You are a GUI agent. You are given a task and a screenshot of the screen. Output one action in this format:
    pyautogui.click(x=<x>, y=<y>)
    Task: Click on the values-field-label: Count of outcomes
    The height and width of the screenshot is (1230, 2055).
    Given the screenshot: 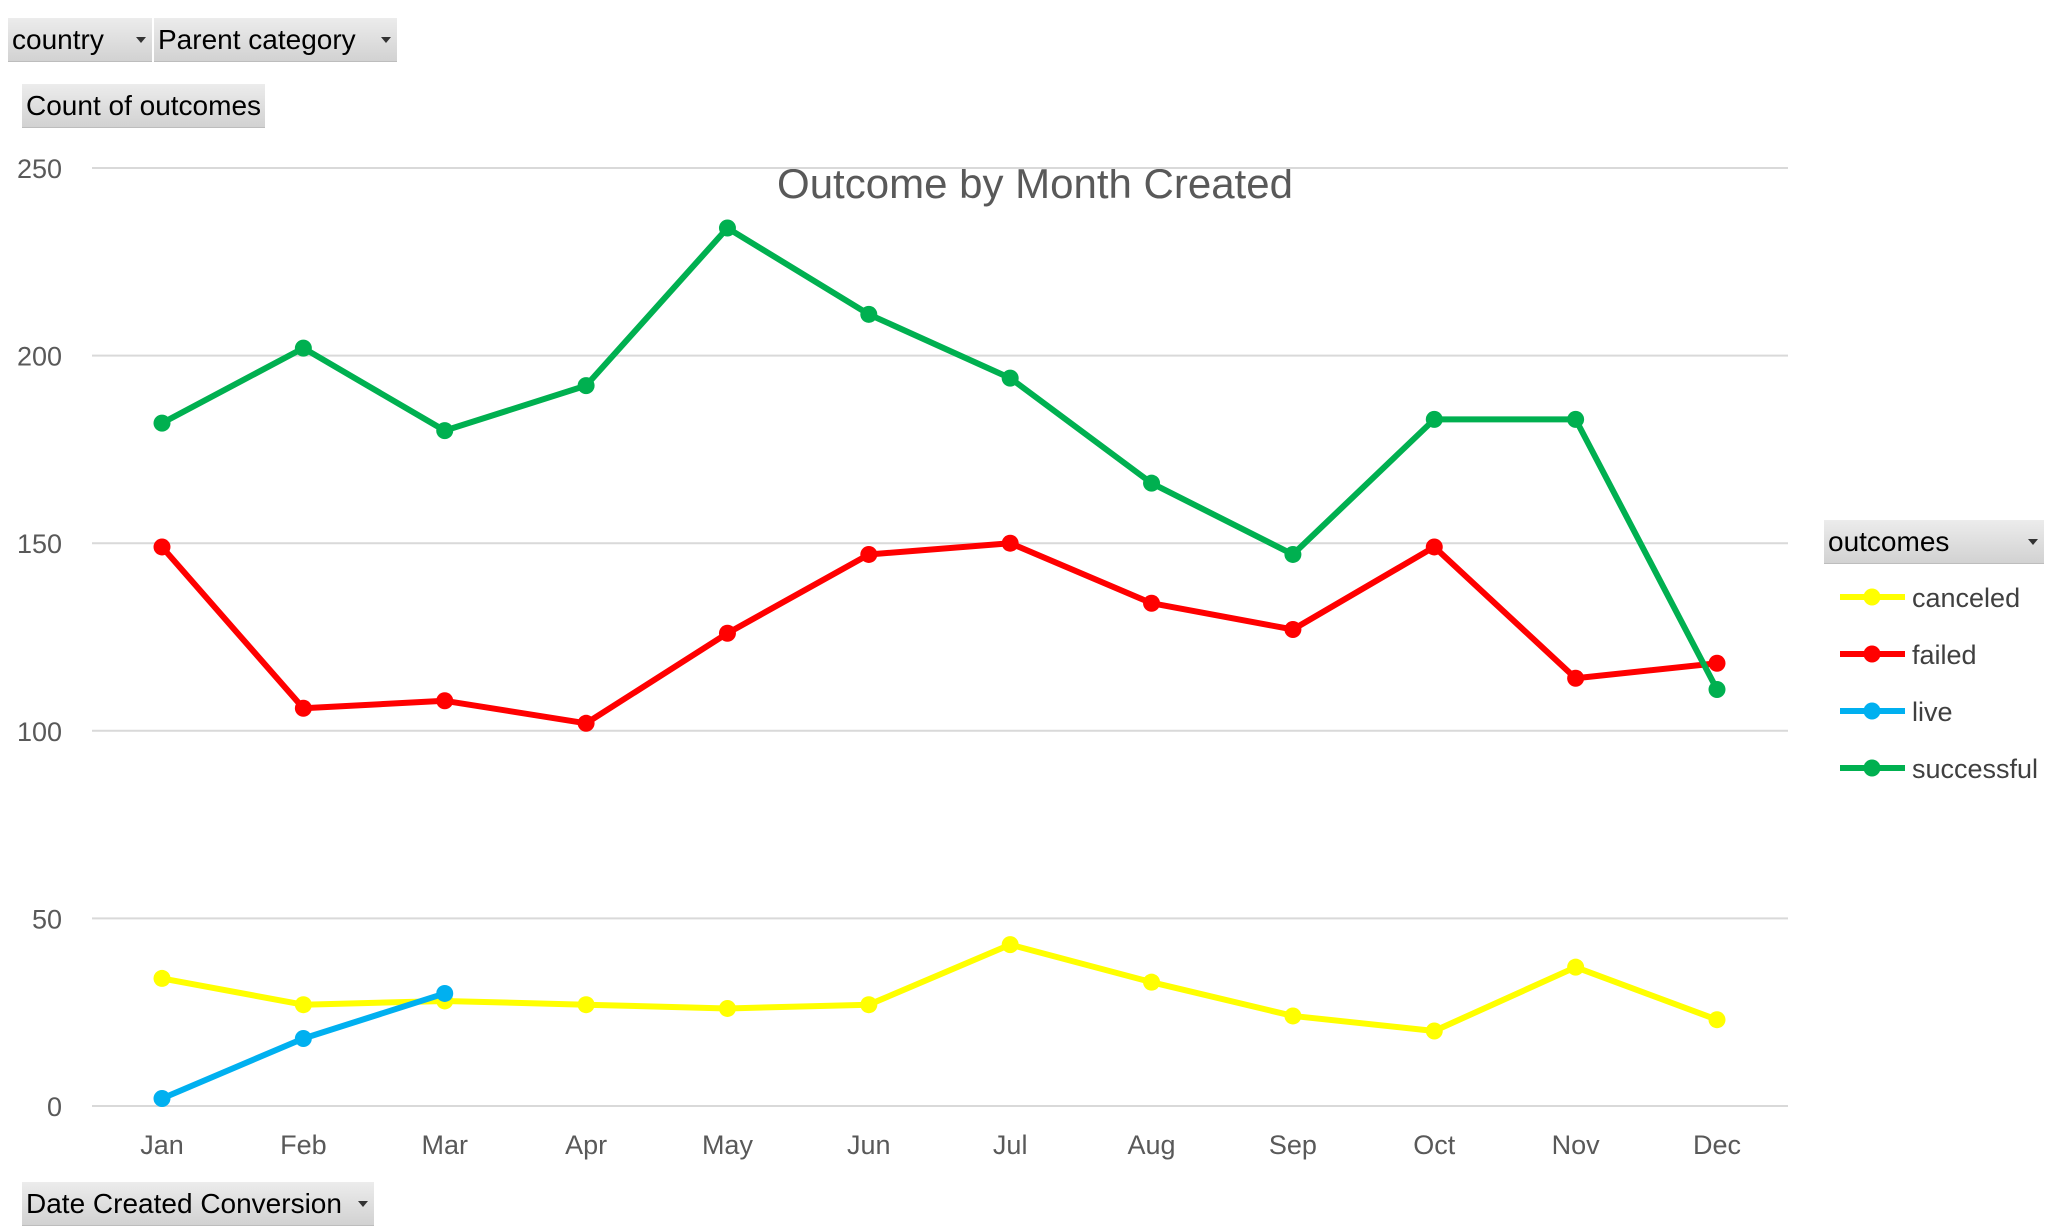 What is the action you would take?
    pyautogui.click(x=144, y=105)
    